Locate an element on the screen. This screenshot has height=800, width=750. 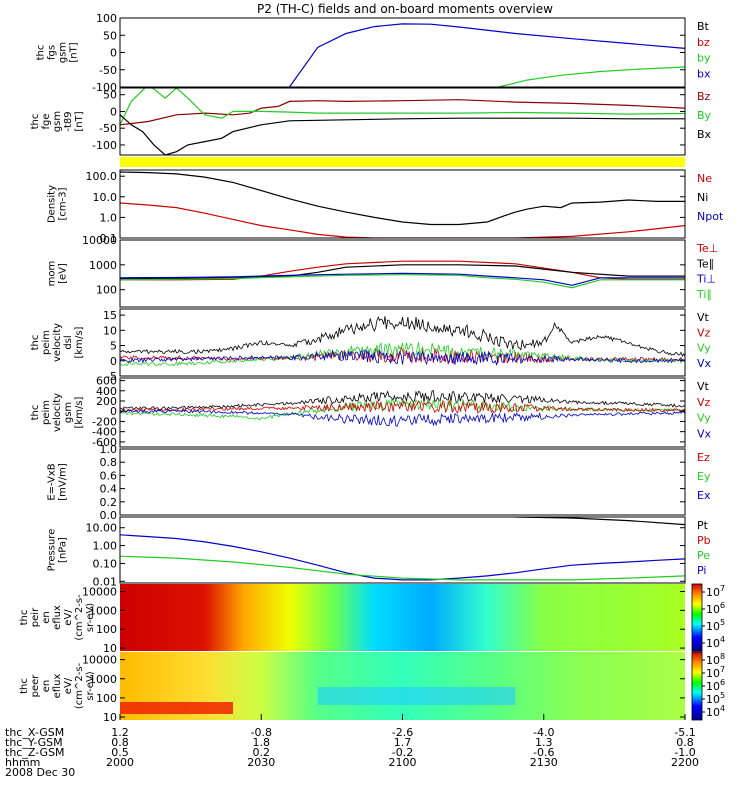
spectrogram-p9 is located at coordinates (402, 617).